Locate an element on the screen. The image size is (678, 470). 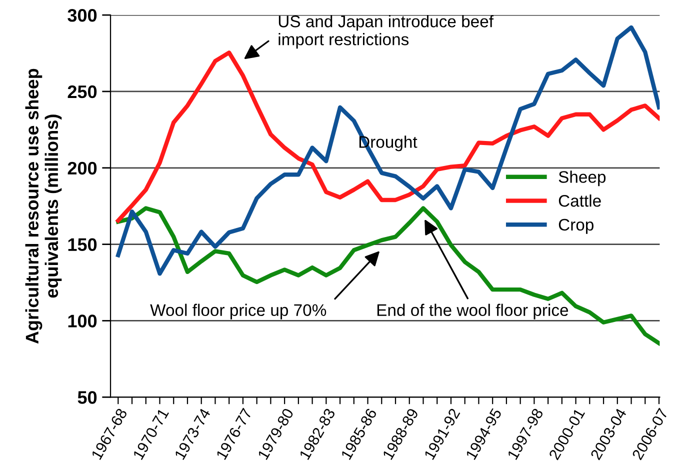
y-tick-label: 250 is located at coordinates (82, 91).